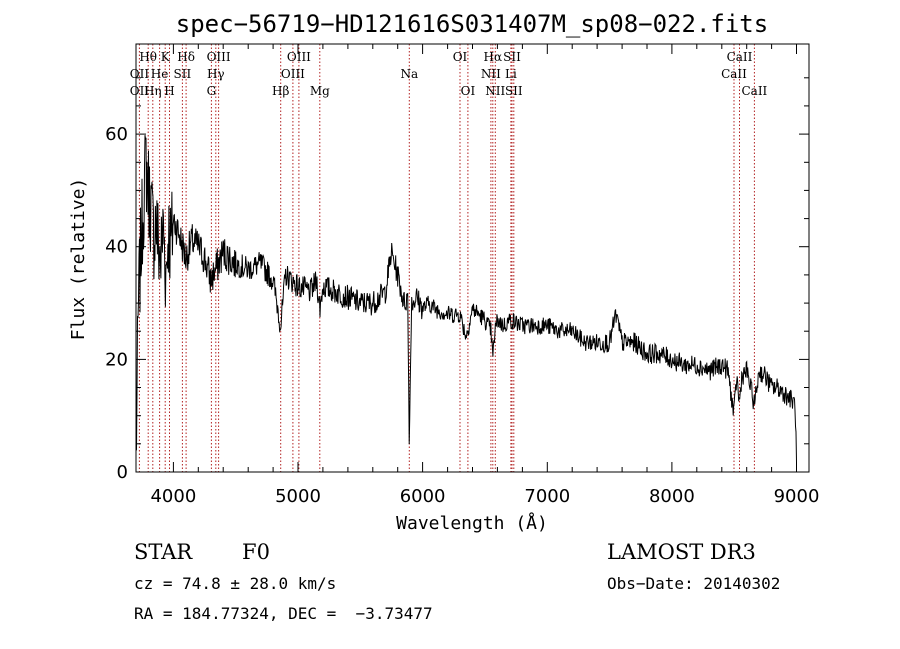  Describe the element at coordinates (186, 57) in the screenshot. I see `spectral-line-label: Hδ` at that location.